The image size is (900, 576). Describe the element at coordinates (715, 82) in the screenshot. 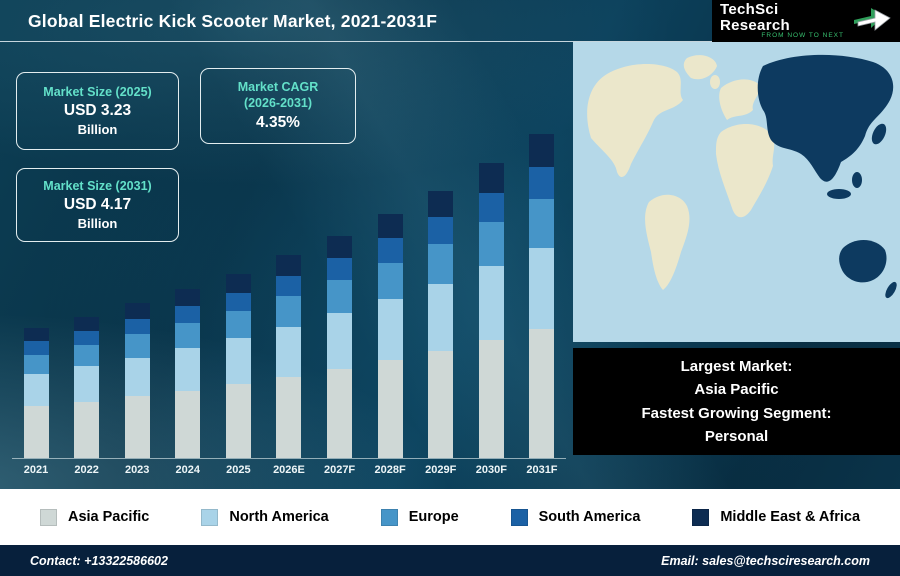

I see `map-uk` at that location.